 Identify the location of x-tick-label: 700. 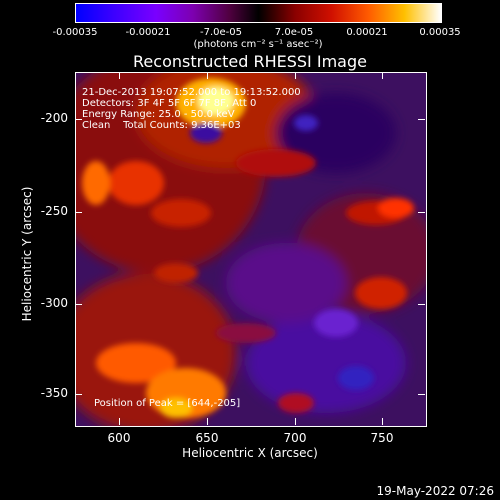
(295, 438).